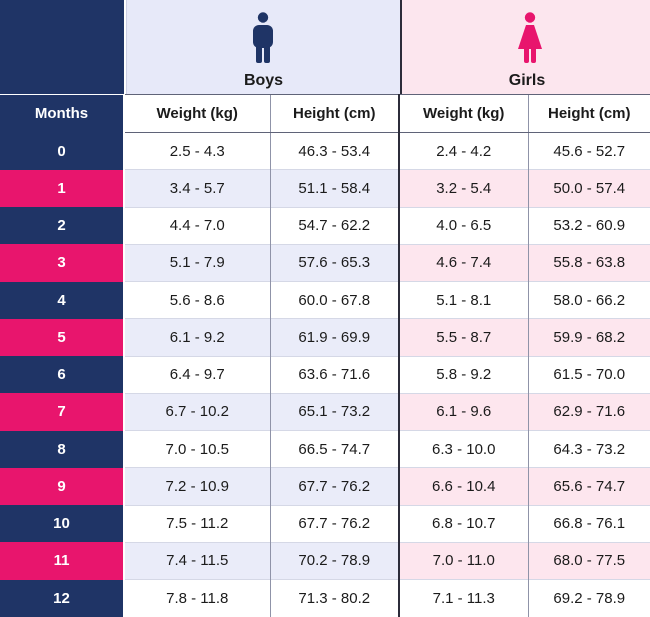  What do you see at coordinates (62, 524) in the screenshot?
I see `month-cell: 10` at bounding box center [62, 524].